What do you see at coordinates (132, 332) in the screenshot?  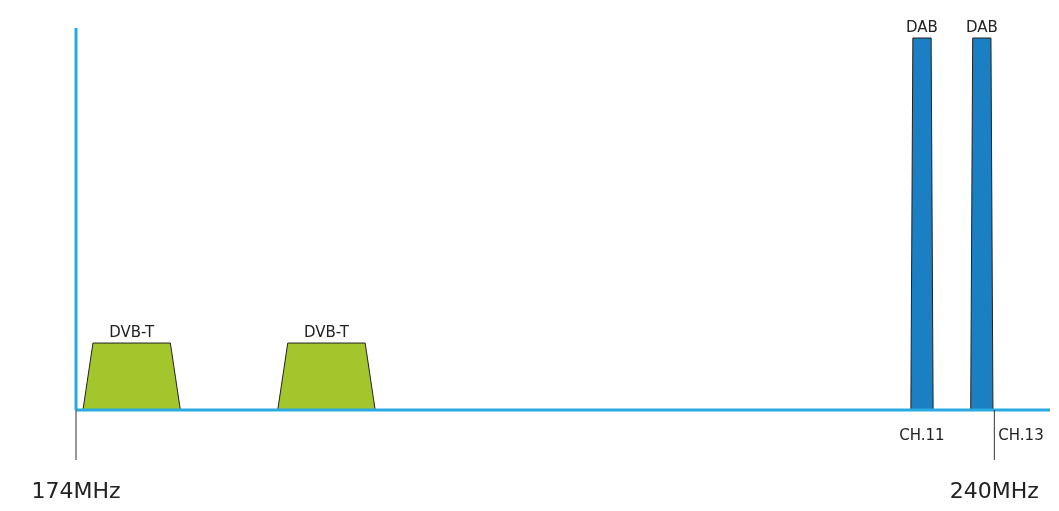 I see `series-label: DVB-T` at bounding box center [132, 332].